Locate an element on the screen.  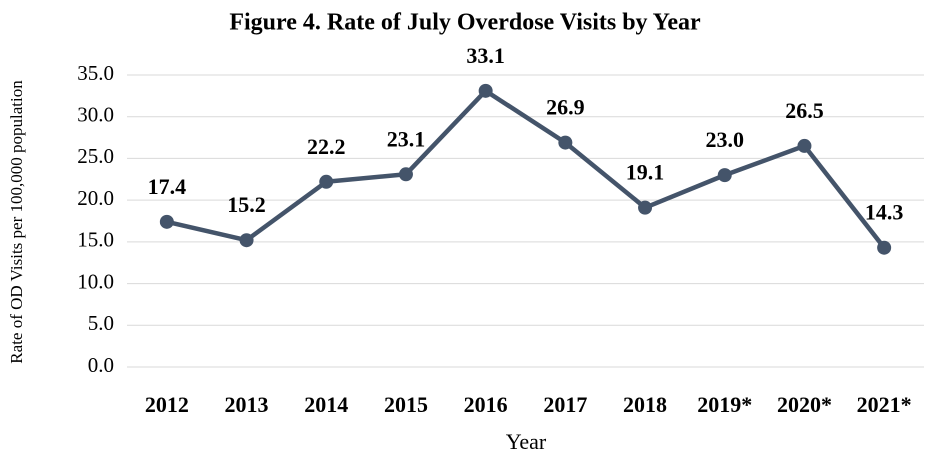
y-tick-label: 5.0 is located at coordinates (101, 323).